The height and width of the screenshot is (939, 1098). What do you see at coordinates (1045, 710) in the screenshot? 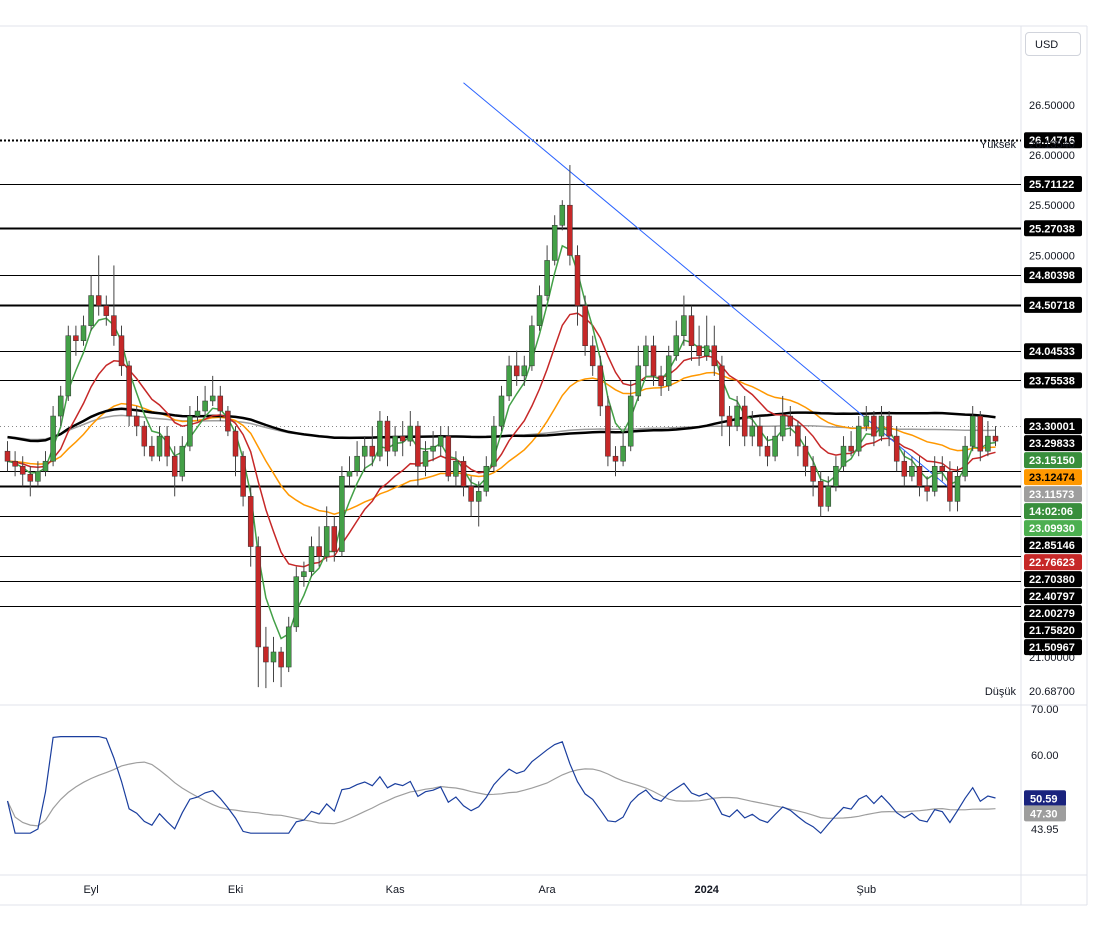
I see `rsi-tick-label: 70.00` at bounding box center [1045, 710].